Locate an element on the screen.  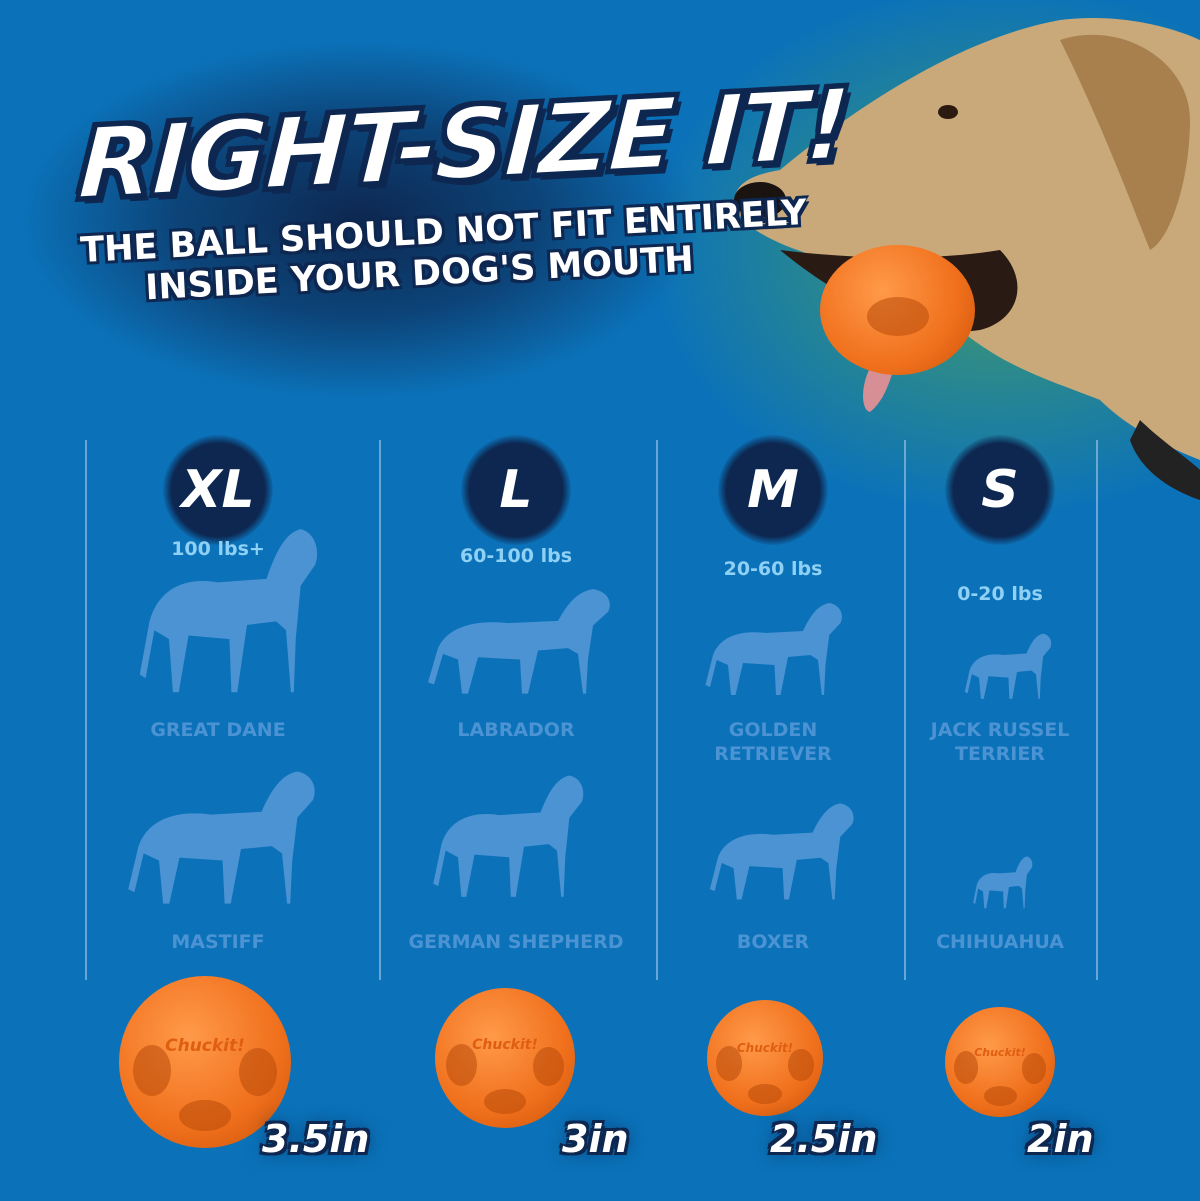
breed-name: JACK RUSSEL TERRIER is located at coordinates (1000, 742).